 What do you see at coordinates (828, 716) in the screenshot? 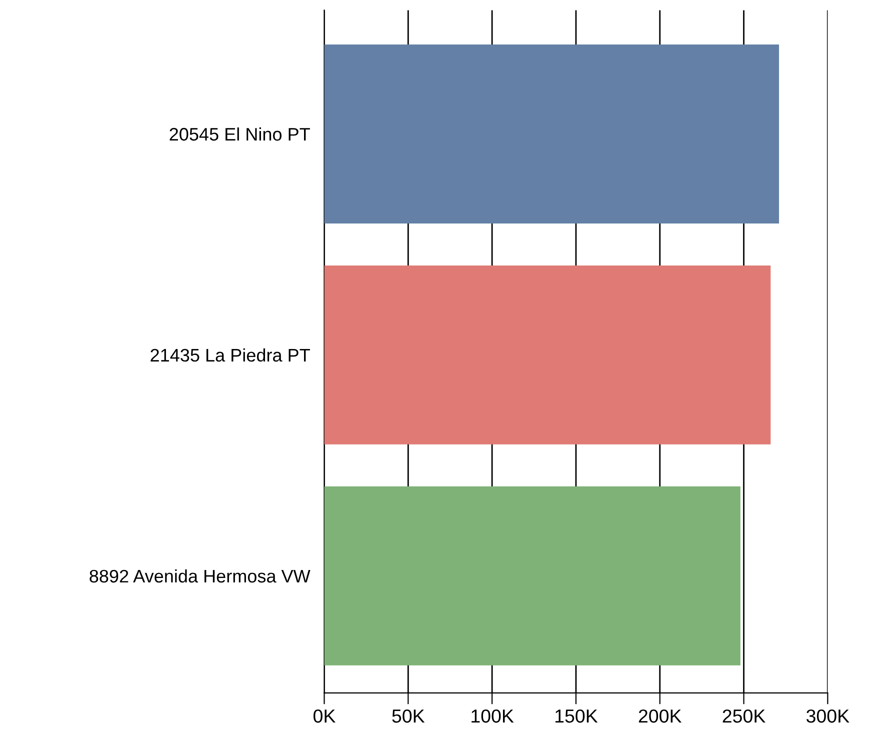
I see `x-tick-label: 300K` at bounding box center [828, 716].